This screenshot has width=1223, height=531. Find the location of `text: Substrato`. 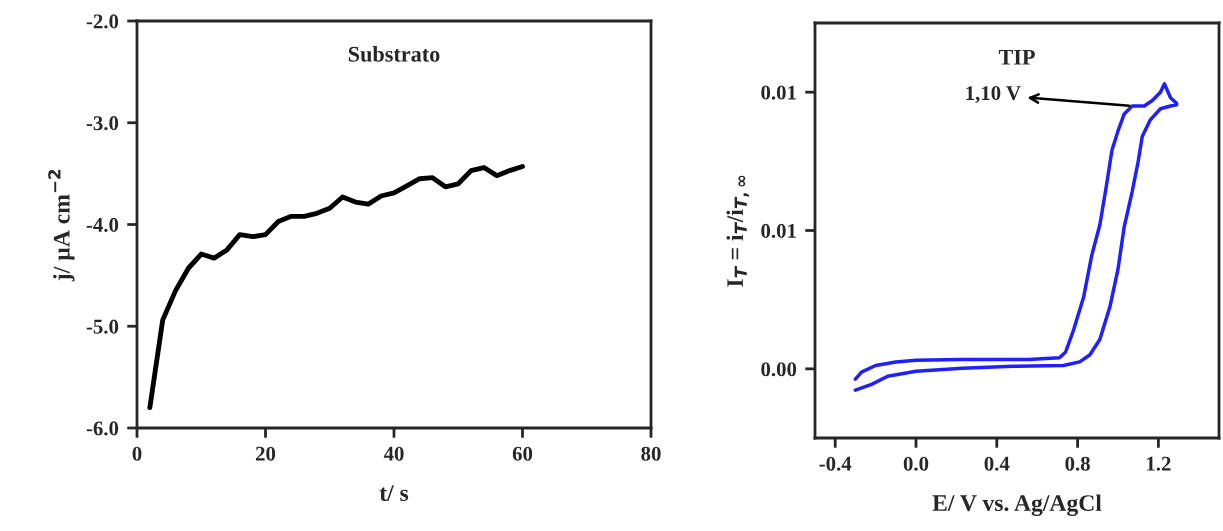

text: Substrato is located at coordinates (394, 54).